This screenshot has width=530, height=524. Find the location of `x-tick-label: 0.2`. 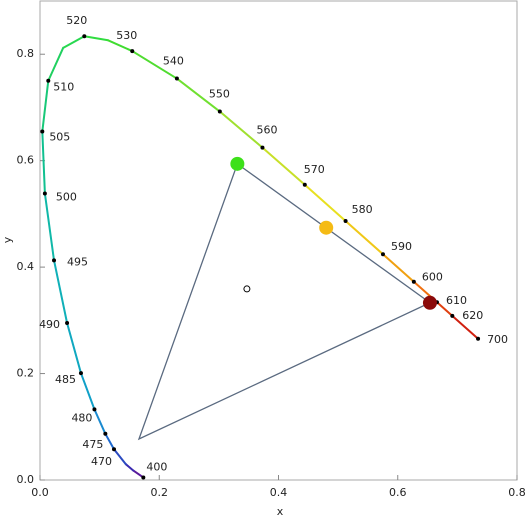

x-tick-label: 0.2 is located at coordinates (160, 492).